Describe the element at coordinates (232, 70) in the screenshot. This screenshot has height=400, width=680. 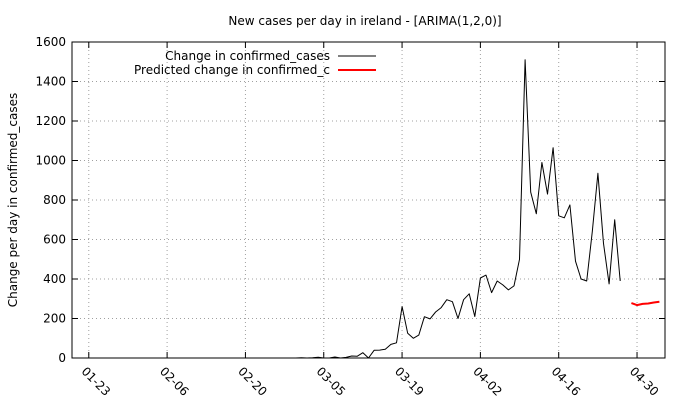
I see `legend-label-predicted: Predicted change in confirmed_c` at that location.